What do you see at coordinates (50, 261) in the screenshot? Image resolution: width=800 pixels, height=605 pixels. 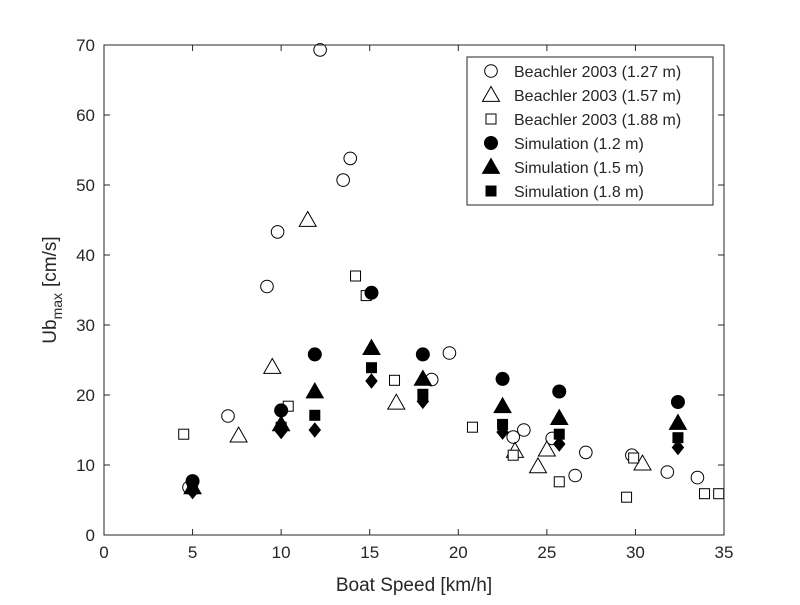 I see `y-axis-label-unit: [cm/s]` at bounding box center [50, 261].